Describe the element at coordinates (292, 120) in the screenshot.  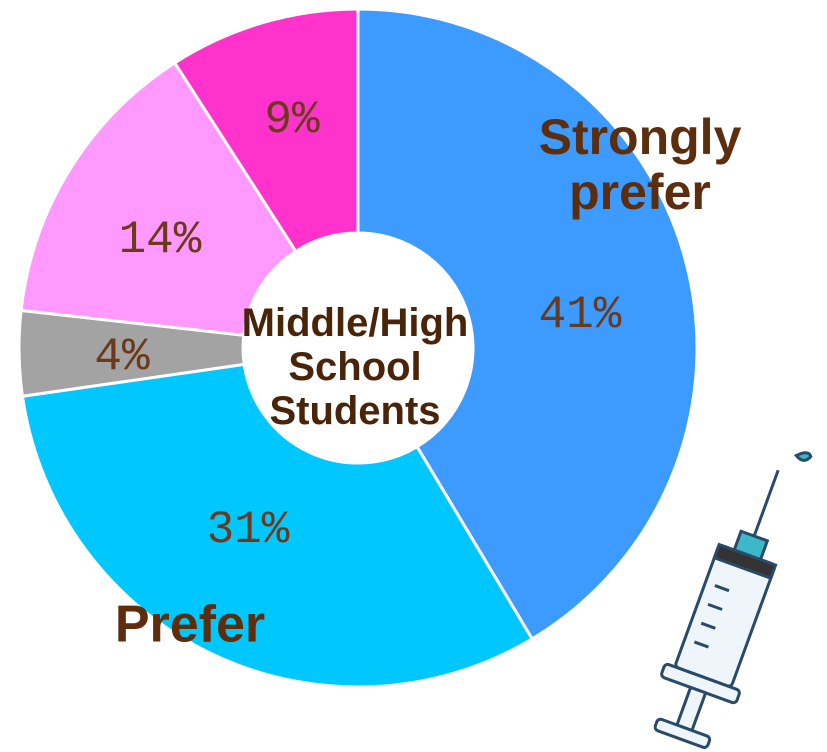
I see `value-label: 9%` at that location.